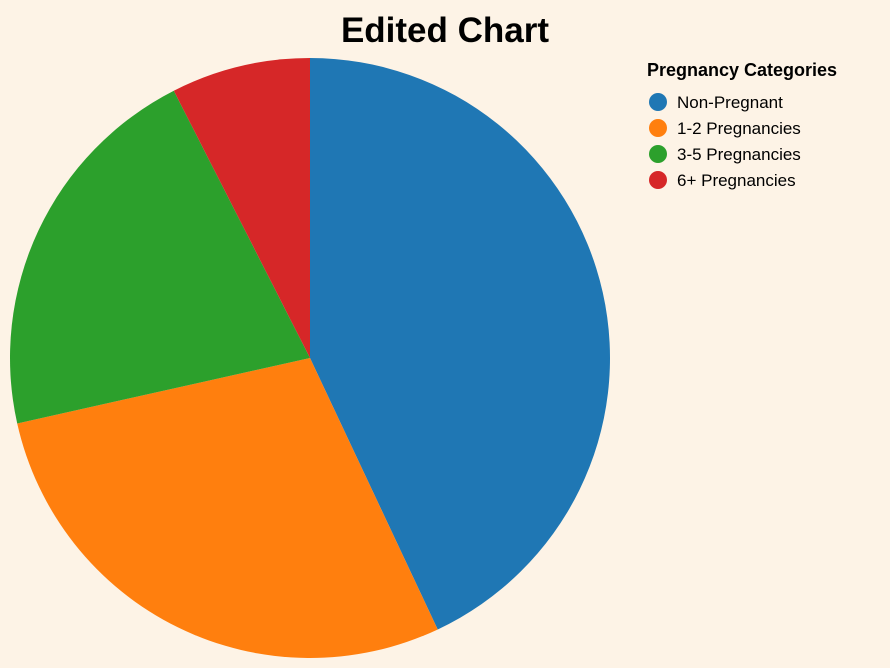 The width and height of the screenshot is (890, 668). What do you see at coordinates (739, 128) in the screenshot?
I see `legend-label: 1-2 Pregnancies` at bounding box center [739, 128].